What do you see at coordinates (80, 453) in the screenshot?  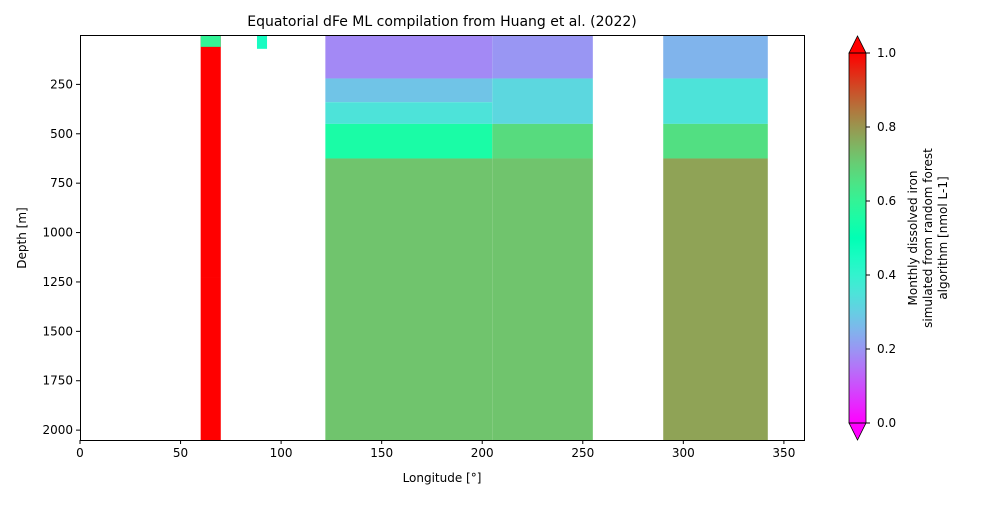 I see `x-tick-label: 0` at bounding box center [80, 453].